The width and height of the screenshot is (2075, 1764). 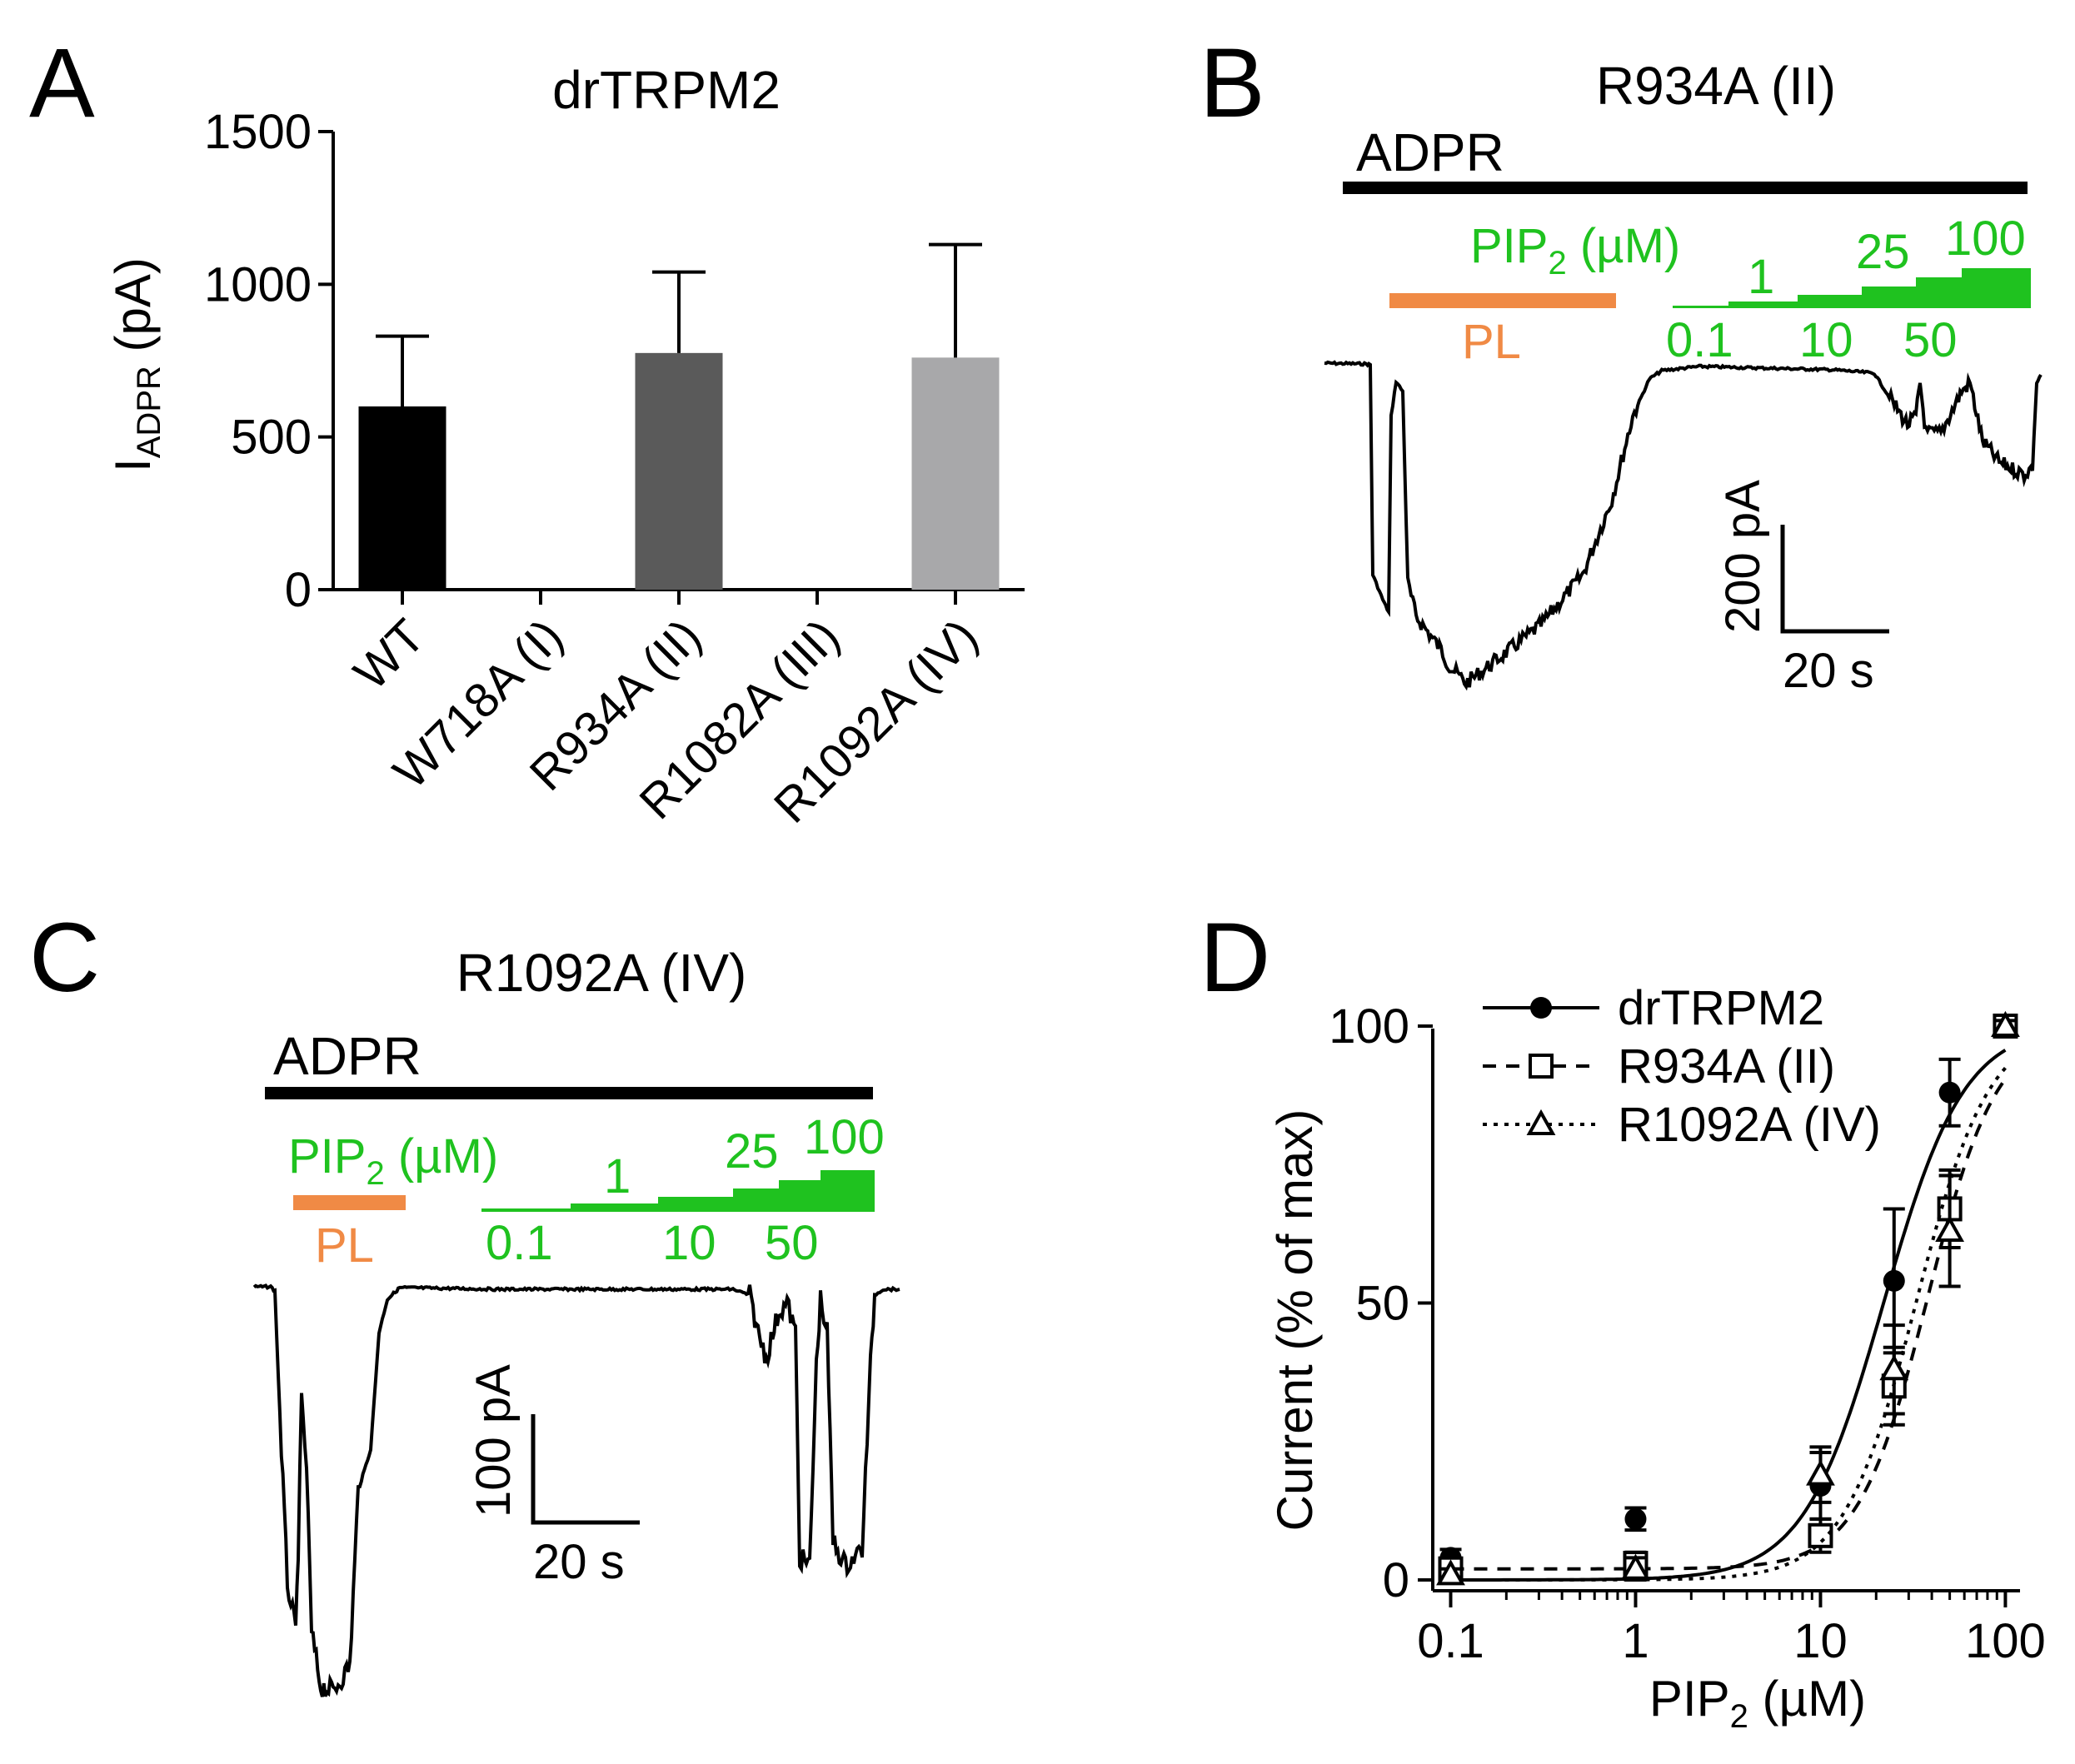 What do you see at coordinates (792, 1243) in the screenshot?
I see `panel-c-conc-50: 50` at bounding box center [792, 1243].